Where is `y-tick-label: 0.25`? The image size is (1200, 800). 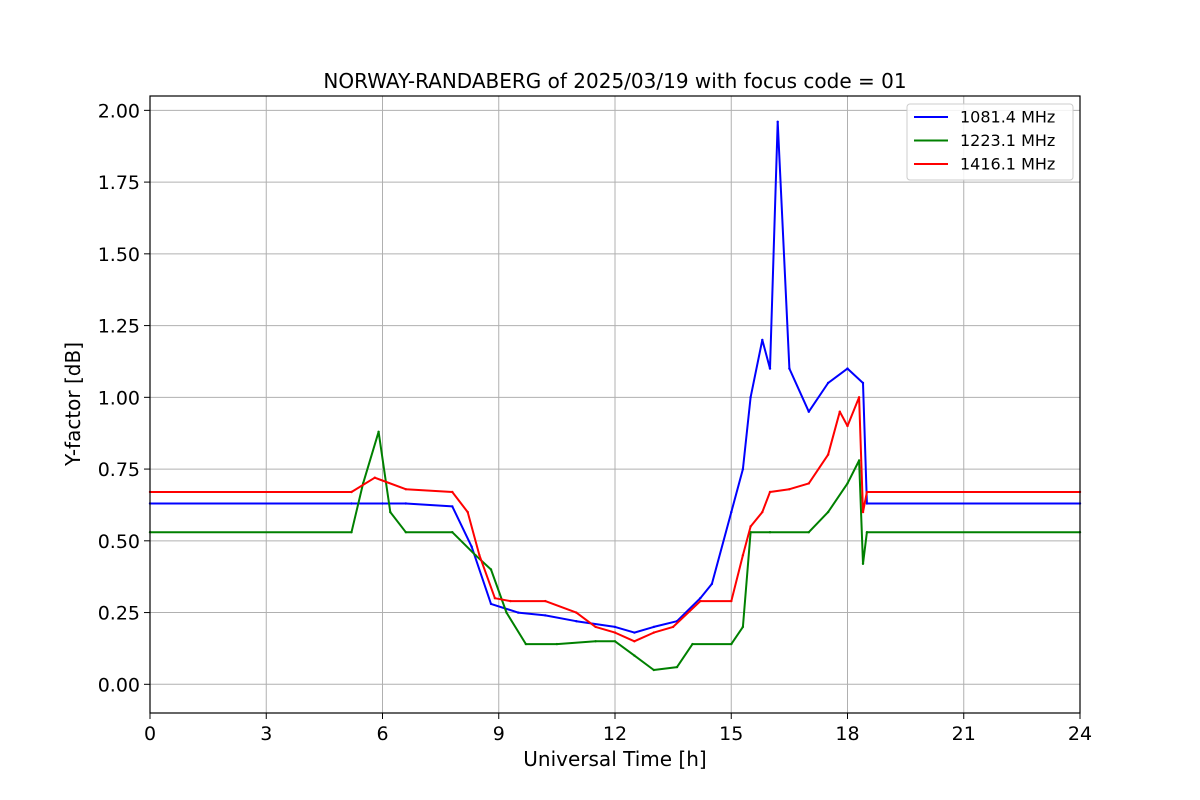 y-tick-label: 0.25 is located at coordinates (119, 614).